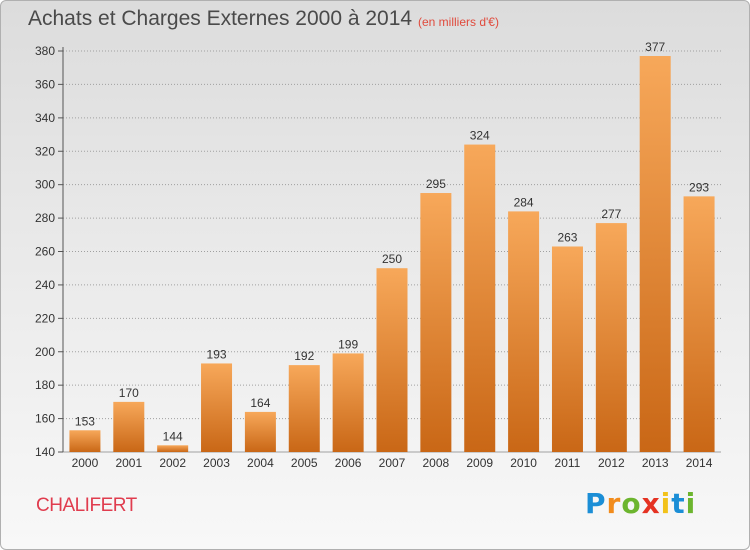  Describe the element at coordinates (85, 463) in the screenshot. I see `x-tick-label-2000: 2000` at that location.